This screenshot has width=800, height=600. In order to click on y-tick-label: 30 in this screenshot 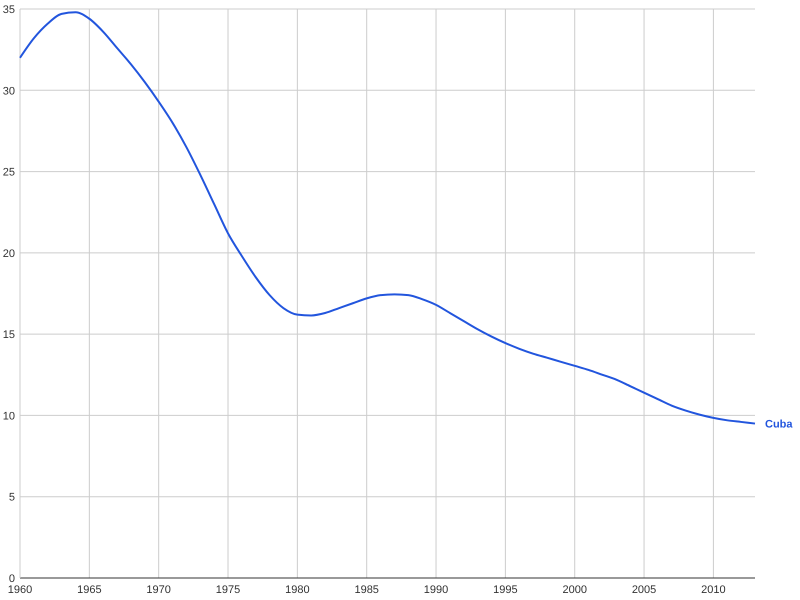, I will do `click(8, 91)`.